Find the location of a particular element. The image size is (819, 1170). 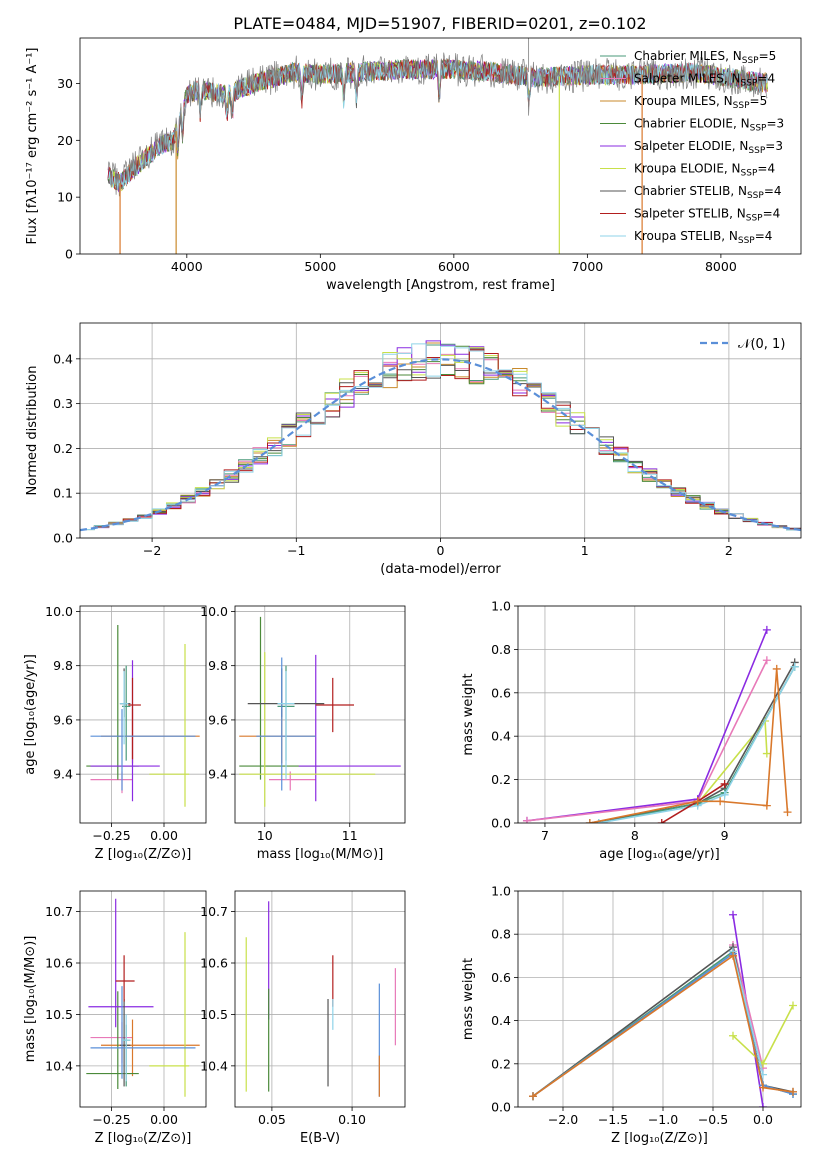

legend-label: Salpeter MILES, NSSP=4 is located at coordinates (704, 80).